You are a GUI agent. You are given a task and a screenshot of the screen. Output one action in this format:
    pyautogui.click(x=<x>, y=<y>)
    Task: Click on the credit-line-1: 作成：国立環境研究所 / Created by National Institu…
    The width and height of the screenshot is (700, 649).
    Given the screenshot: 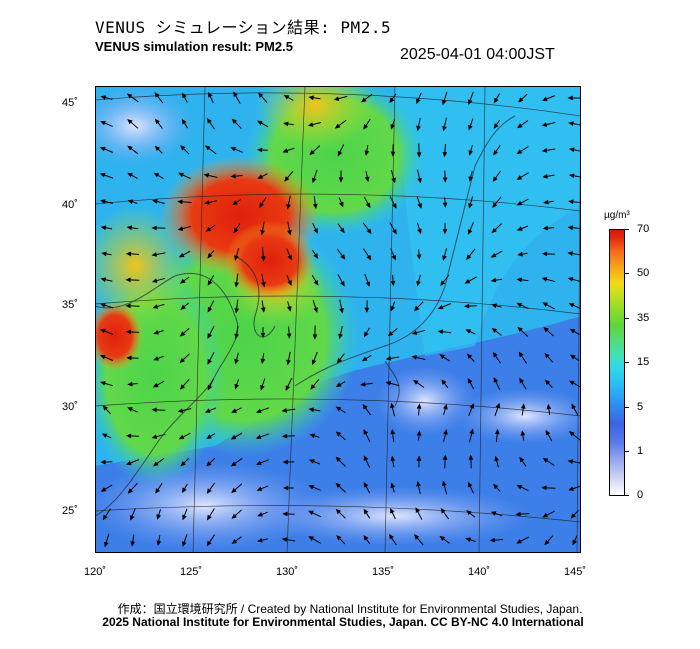 What is the action you would take?
    pyautogui.click(x=350, y=609)
    